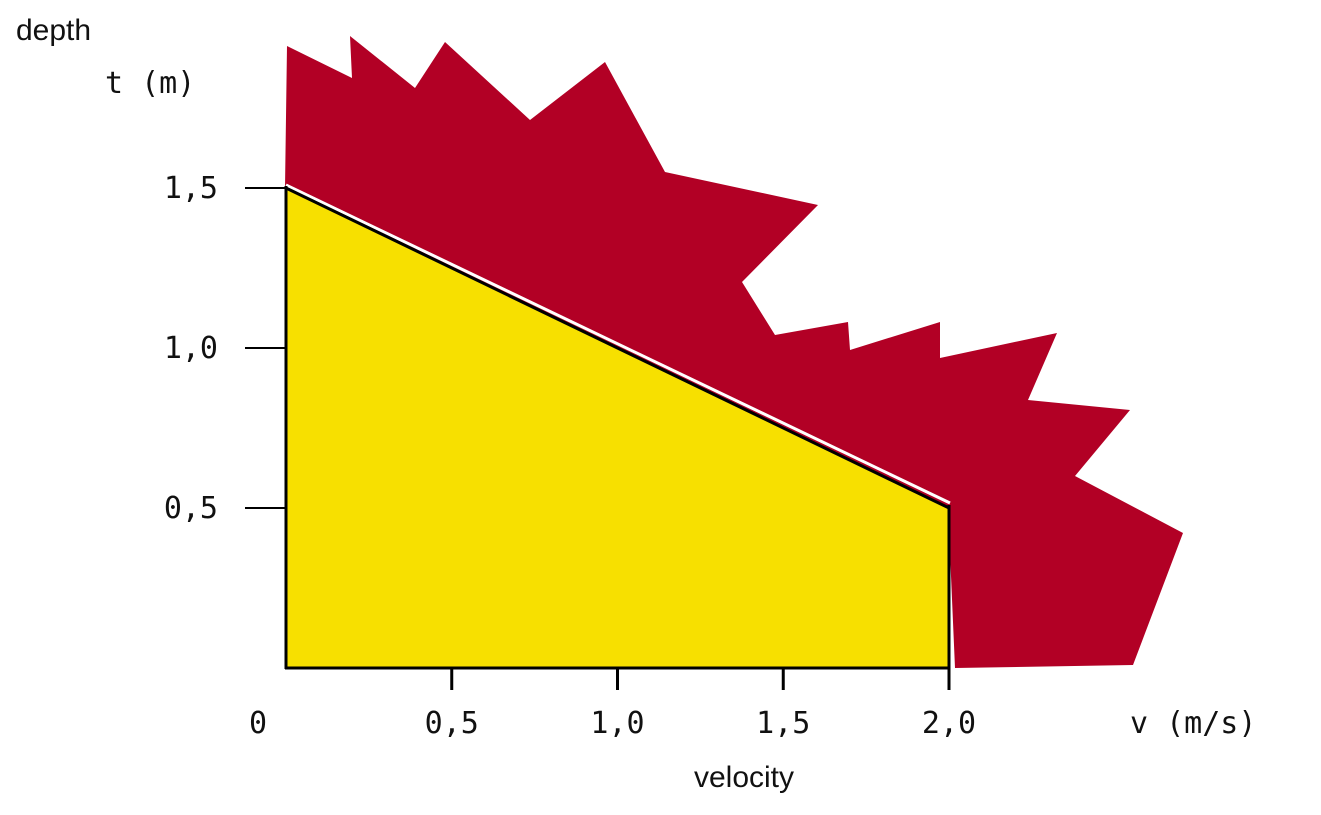  Describe the element at coordinates (783, 723) in the screenshot. I see `x-tick-label: 1,5` at that location.